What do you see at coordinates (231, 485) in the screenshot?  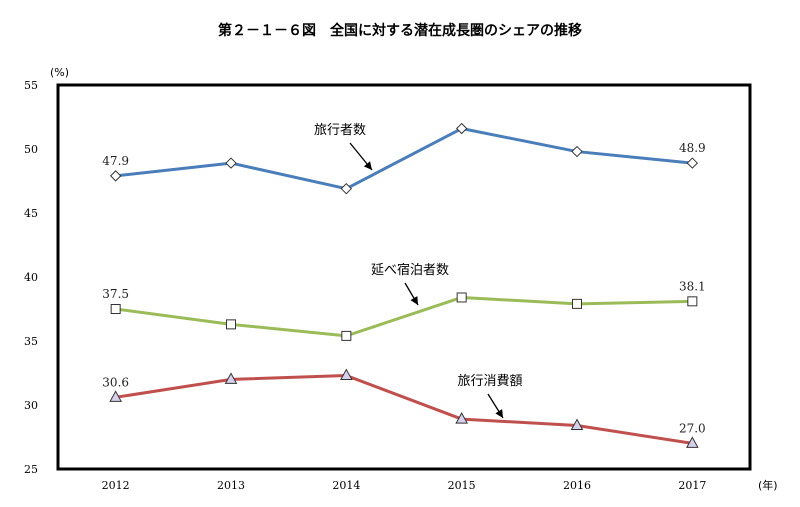 I see `x-tick-label: 2013` at bounding box center [231, 485].